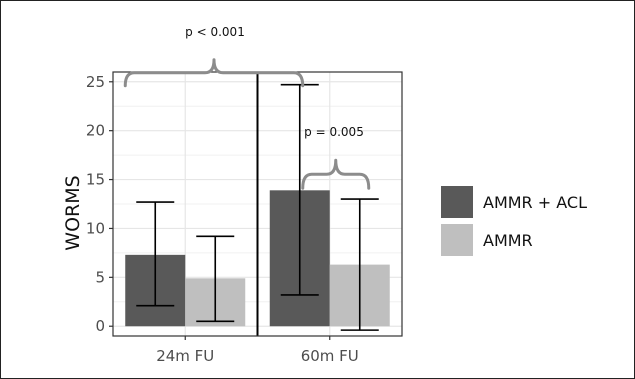 Image resolution: width=635 pixels, height=379 pixels. What do you see at coordinates (95, 228) in the screenshot?
I see `y-tick-label: 10` at bounding box center [95, 228].